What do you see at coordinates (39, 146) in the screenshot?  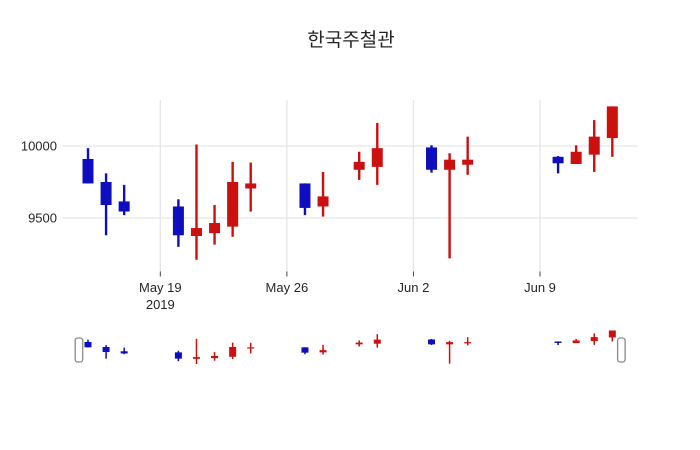 I see `y-tick-label: 10000` at bounding box center [39, 146].